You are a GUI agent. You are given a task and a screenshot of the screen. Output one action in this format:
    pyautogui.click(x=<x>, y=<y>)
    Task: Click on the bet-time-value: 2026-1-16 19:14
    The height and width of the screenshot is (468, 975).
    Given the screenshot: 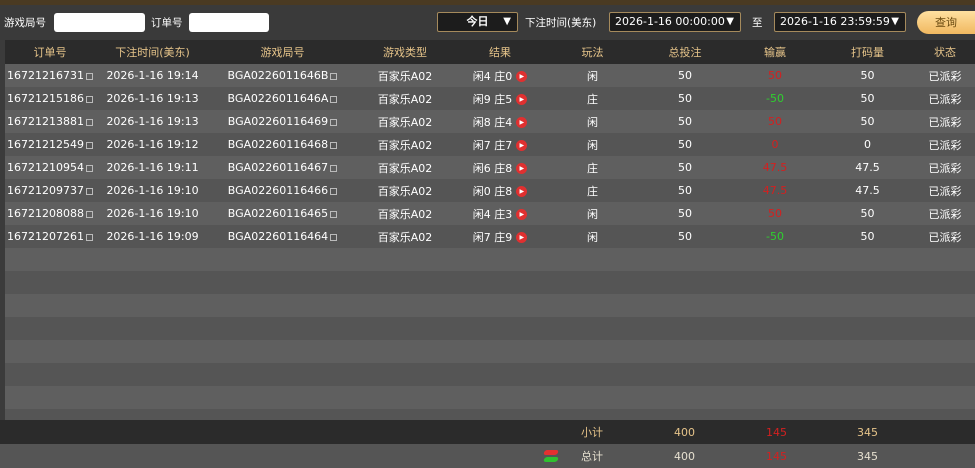 What is the action you would take?
    pyautogui.click(x=152, y=75)
    